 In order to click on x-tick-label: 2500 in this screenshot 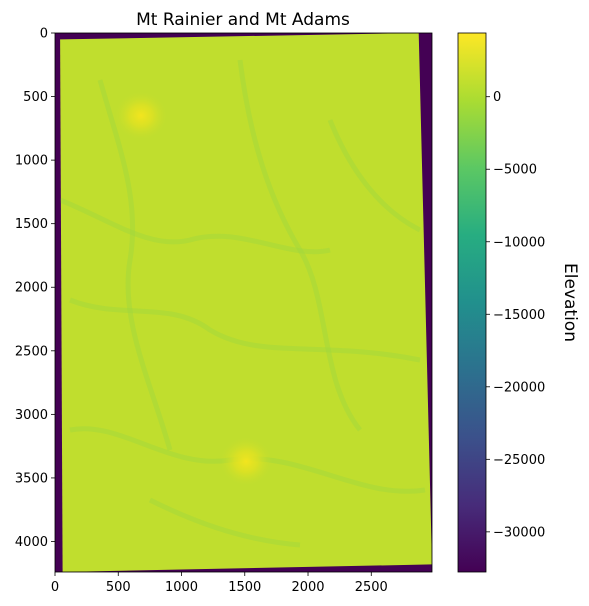, I will do `click(371, 587)`.